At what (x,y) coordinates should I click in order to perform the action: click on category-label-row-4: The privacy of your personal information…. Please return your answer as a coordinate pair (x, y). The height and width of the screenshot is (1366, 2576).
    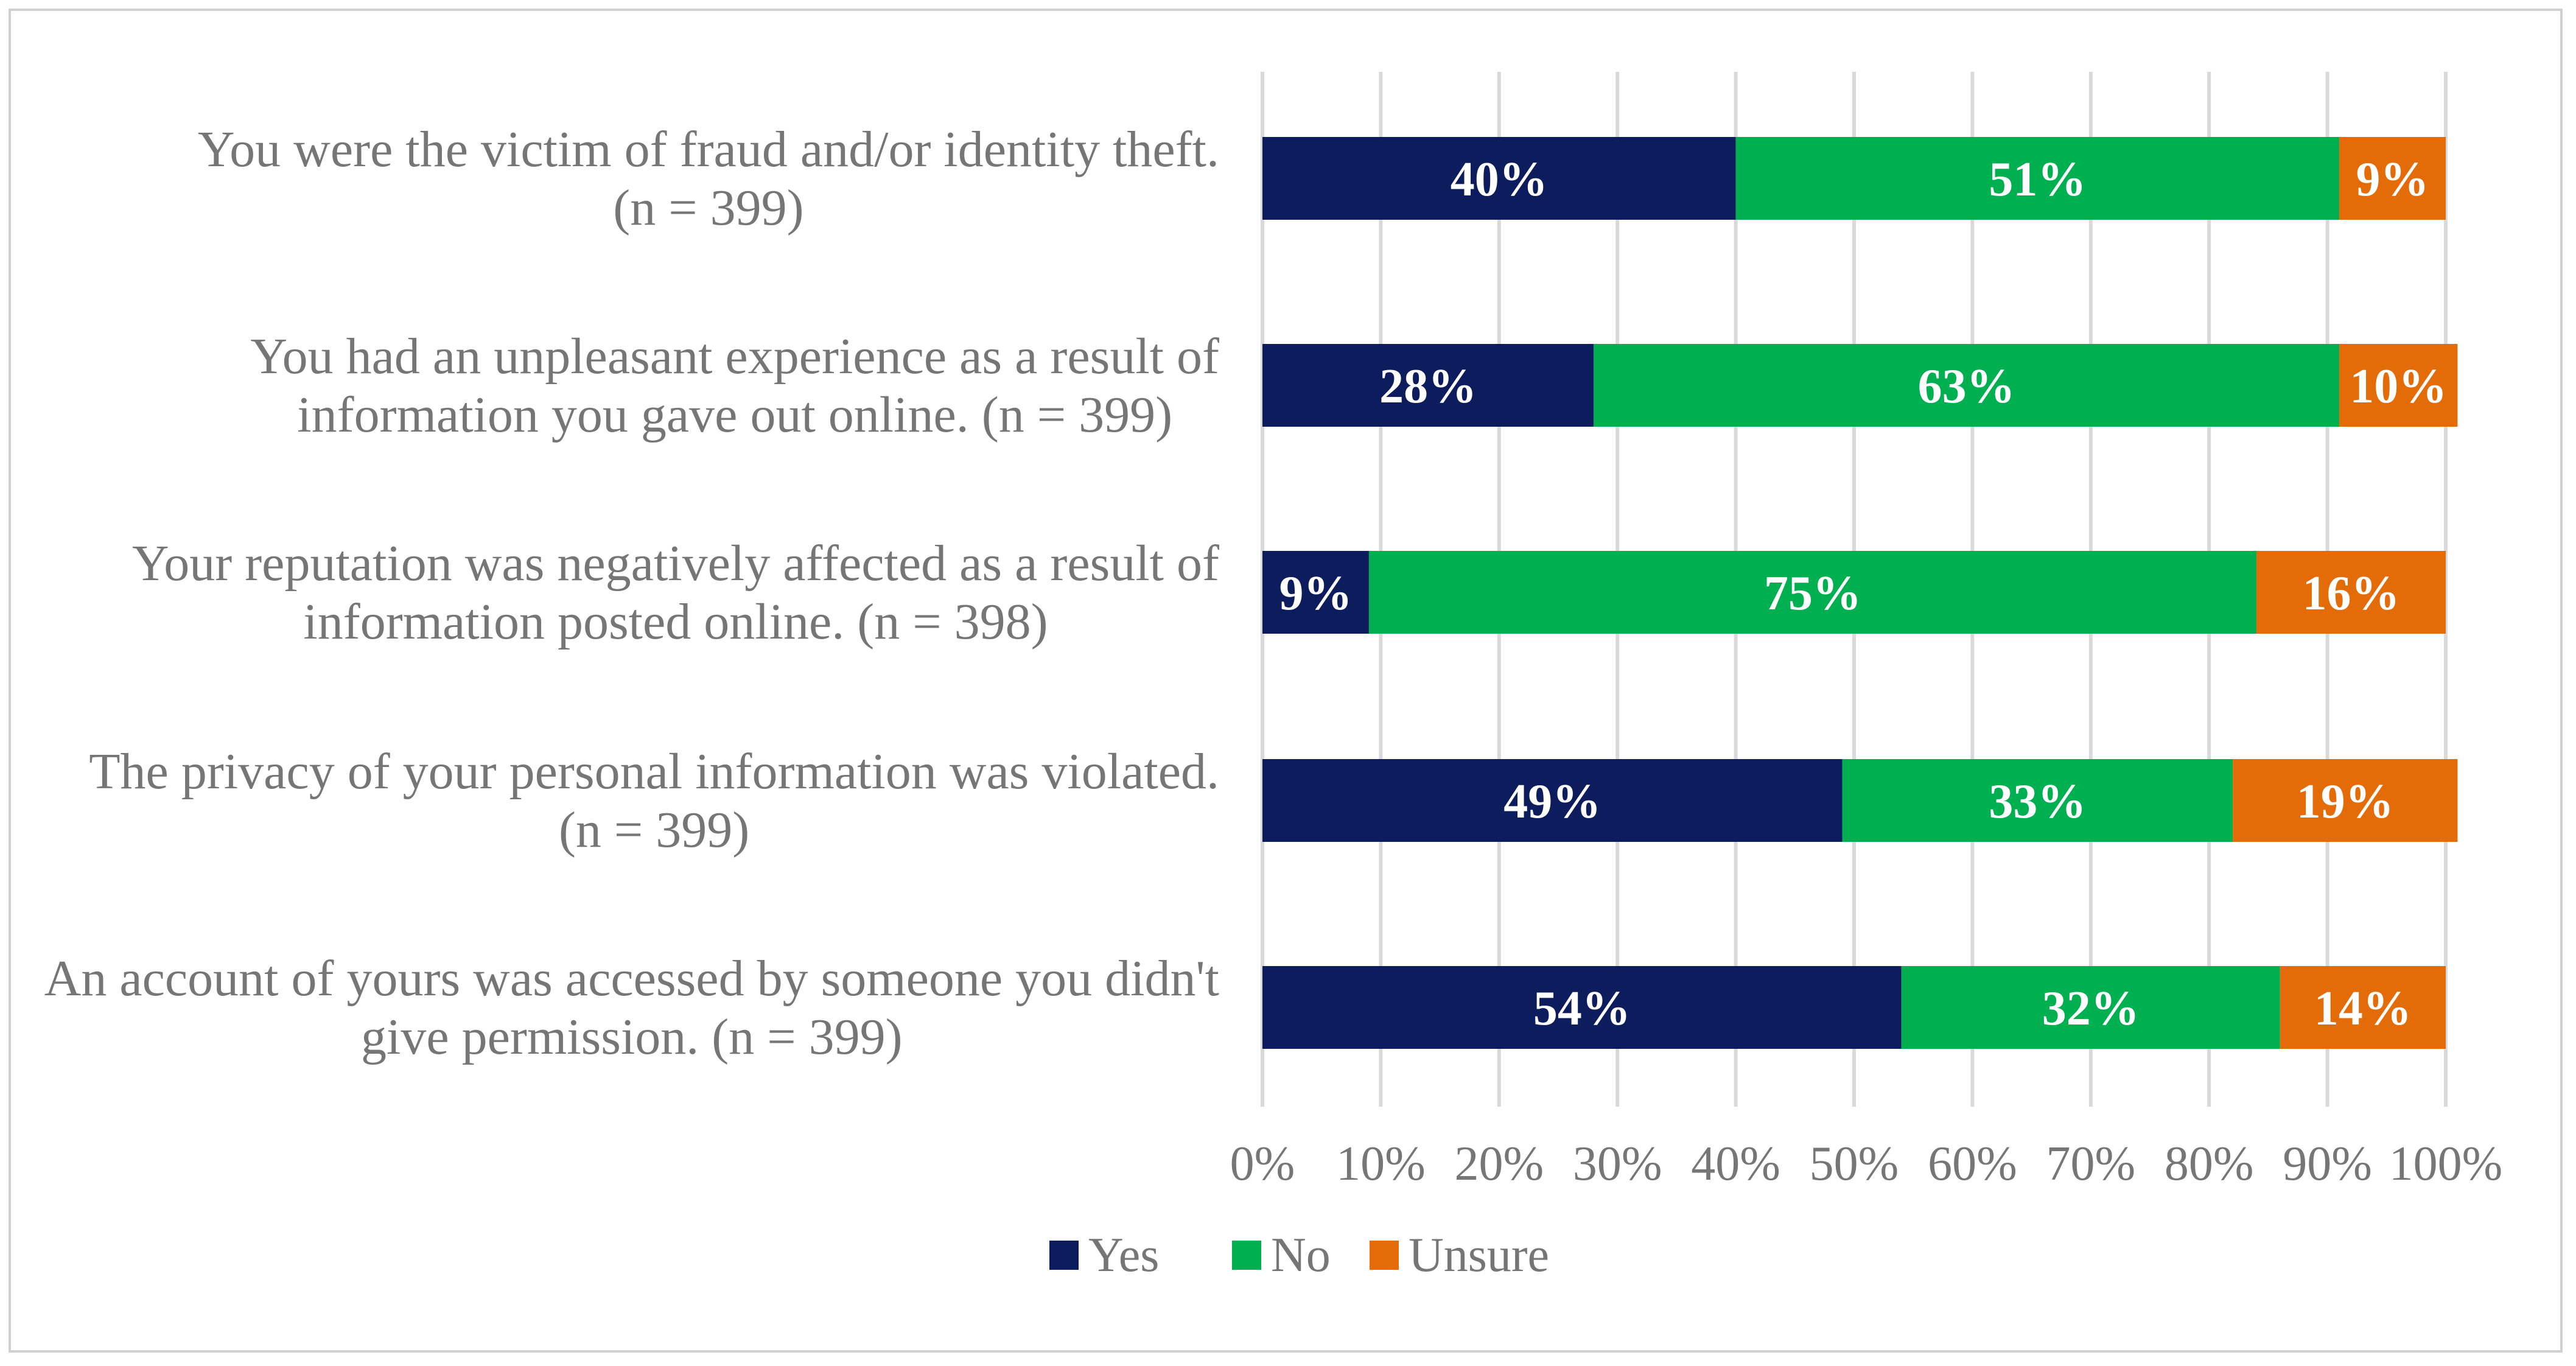
    Looking at the image, I should click on (654, 800).